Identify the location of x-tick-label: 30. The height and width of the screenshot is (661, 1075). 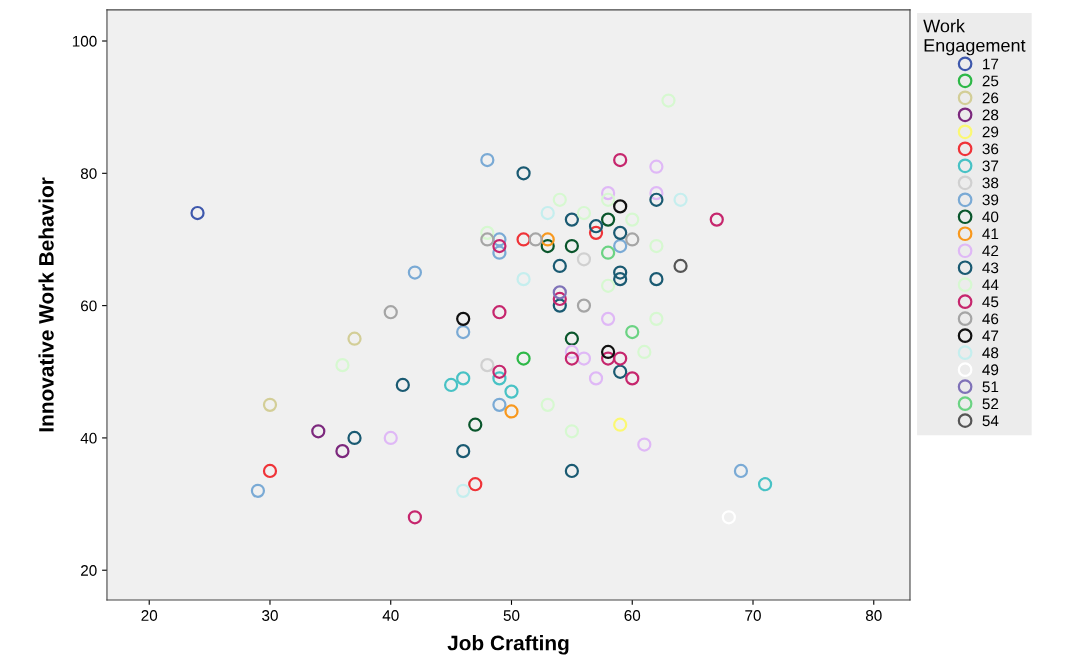
(270, 615).